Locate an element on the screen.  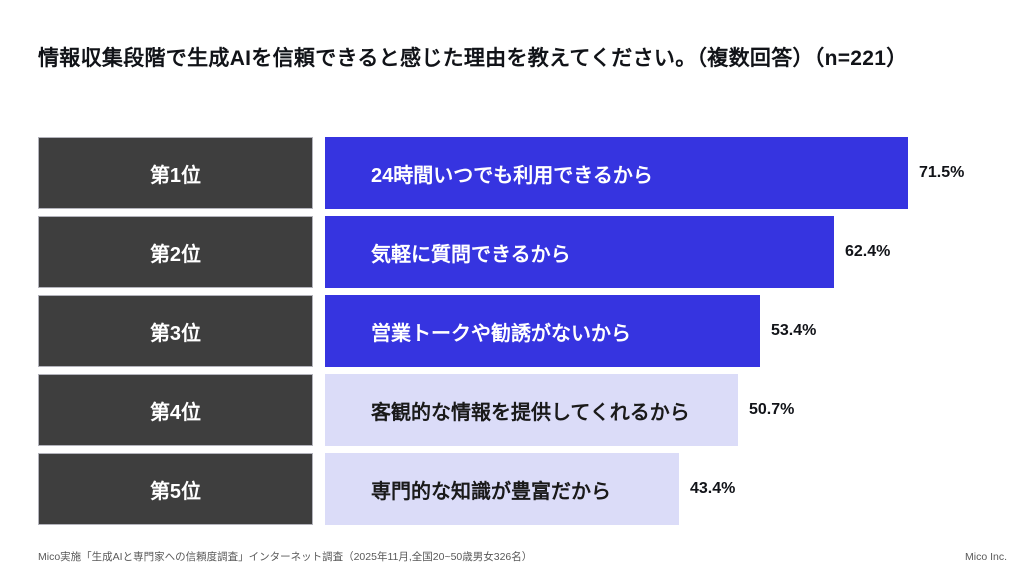
value-label: 53.4% is located at coordinates (794, 330).